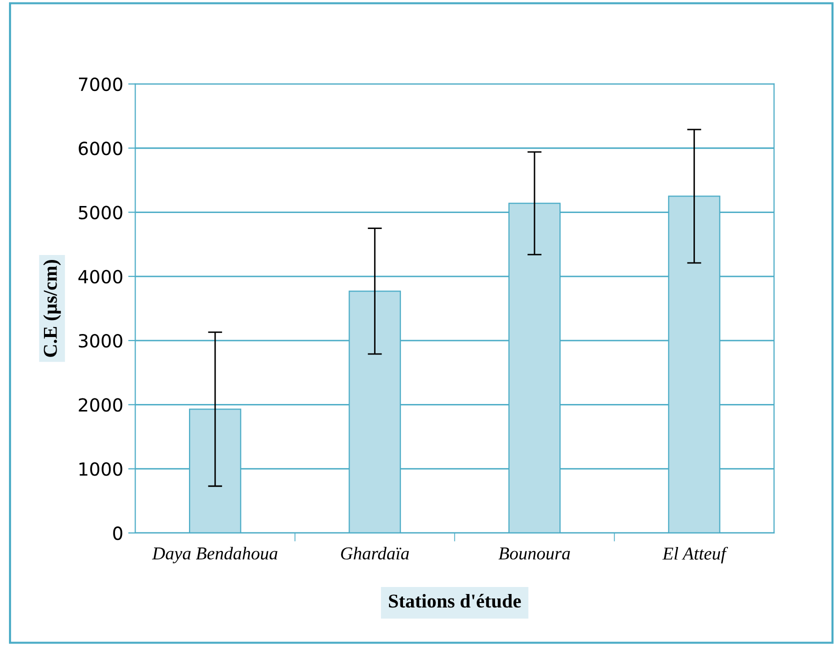  Describe the element at coordinates (534, 554) in the screenshot. I see `x-tick-label: Bounoura` at that location.